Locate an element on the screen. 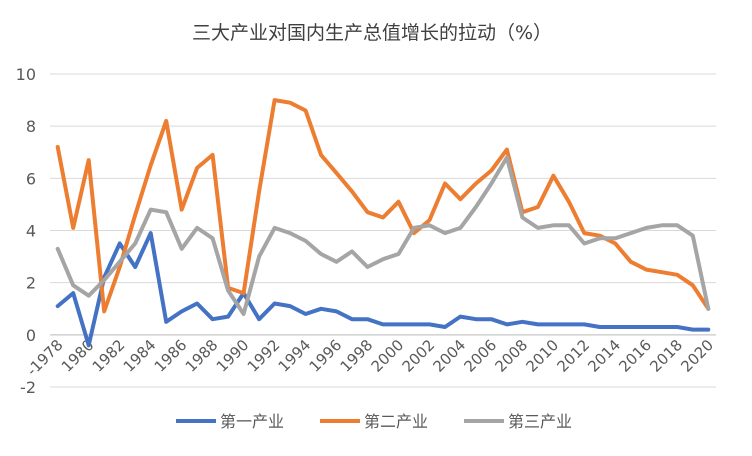  y-tick-label: 4 is located at coordinates (31, 231).